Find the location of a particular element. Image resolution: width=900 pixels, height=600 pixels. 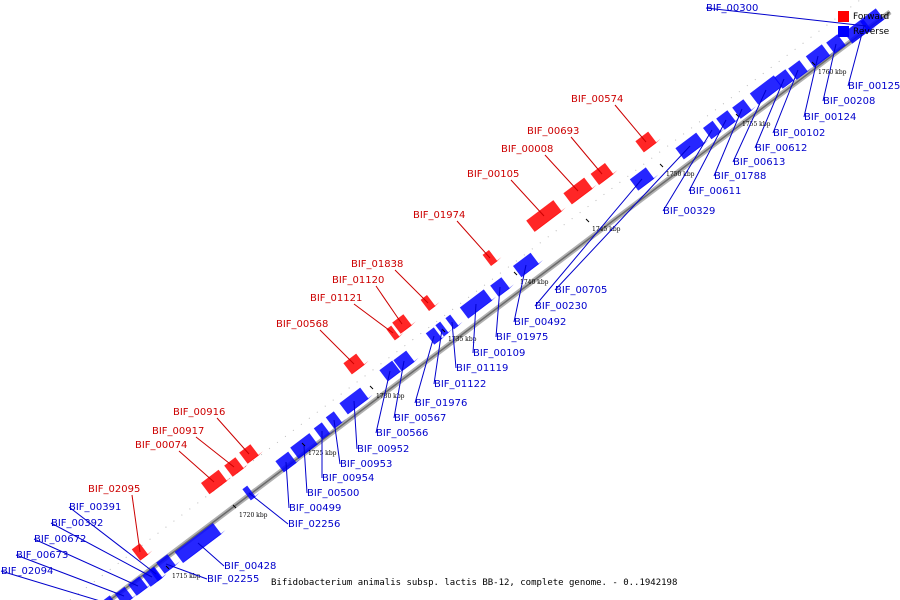

reverse-gene-bif_00612-leader is located at coordinates (769, 113).